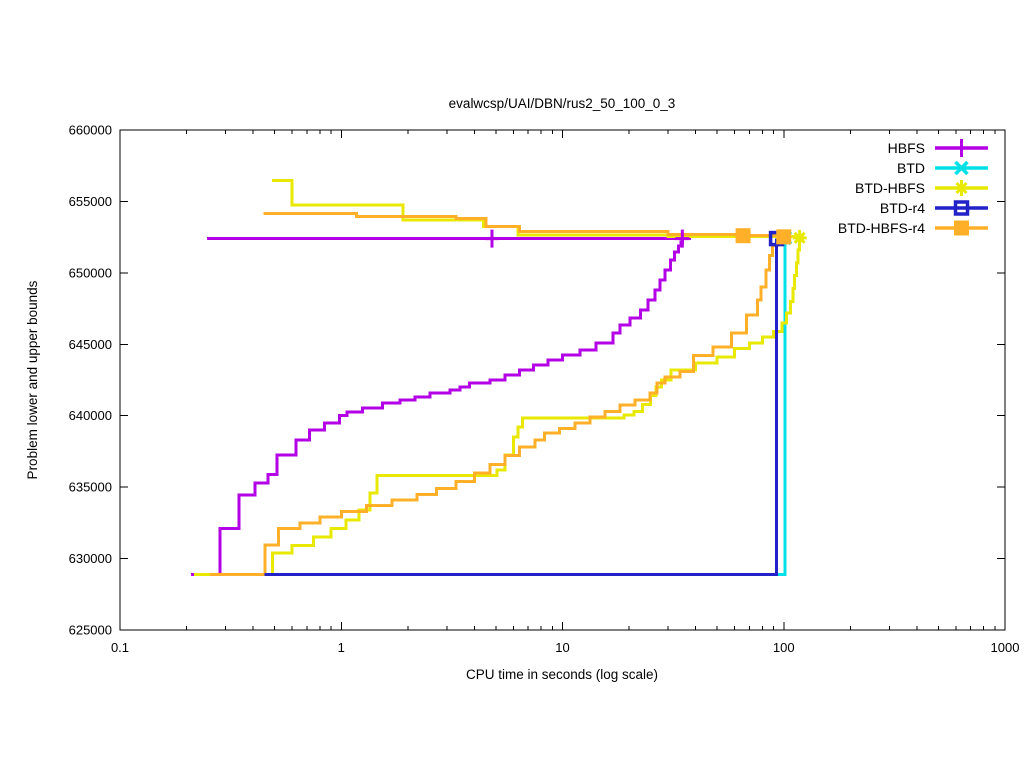  What do you see at coordinates (645, 238) in the screenshot?
I see `series-markers` at bounding box center [645, 238].